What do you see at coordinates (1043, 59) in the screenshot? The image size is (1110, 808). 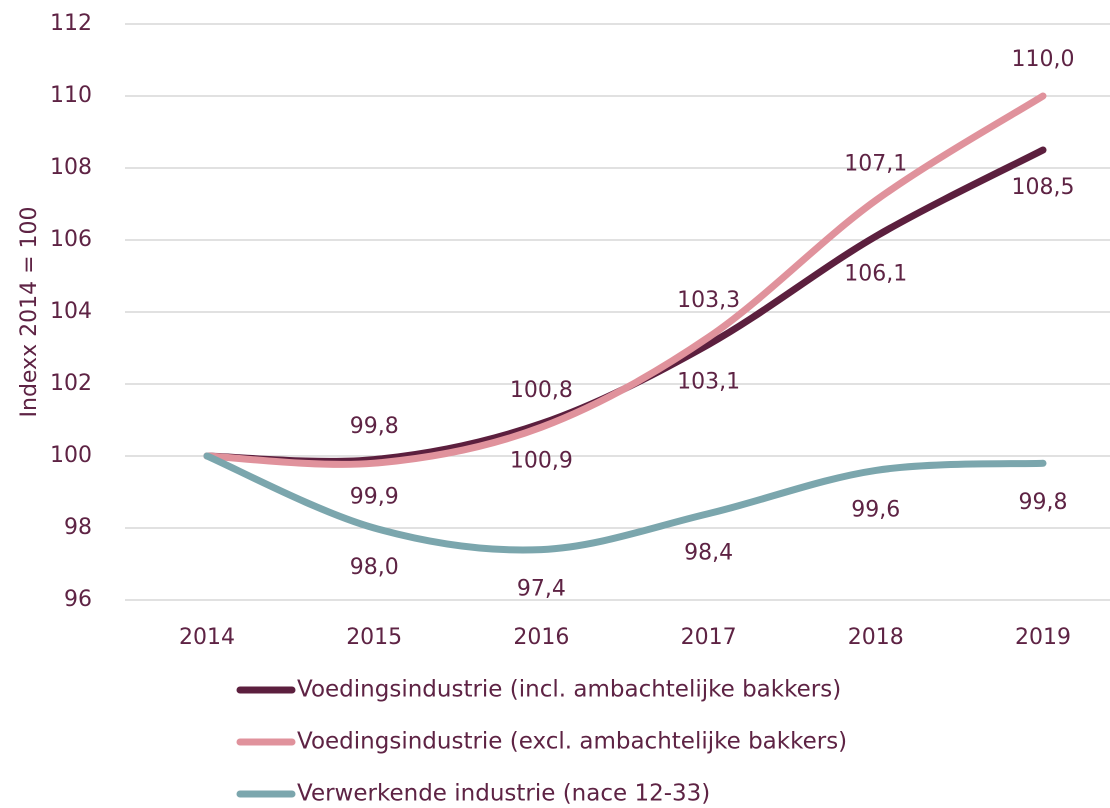 I see `data-label: 110,0` at bounding box center [1043, 59].